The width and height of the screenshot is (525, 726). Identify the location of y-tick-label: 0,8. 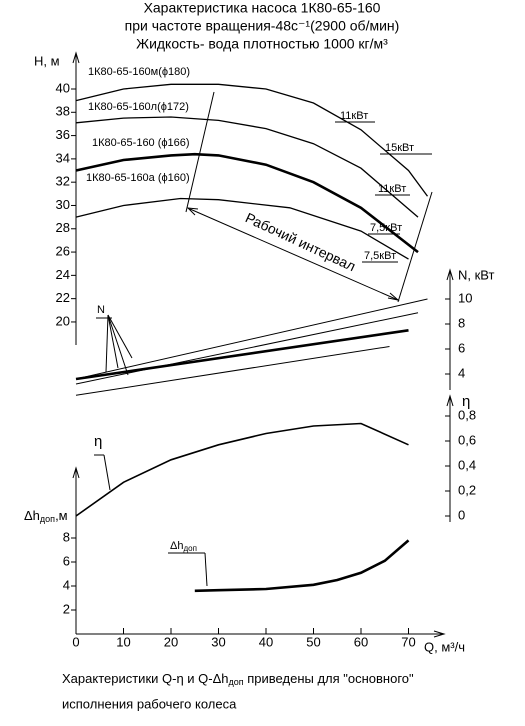
(467, 414).